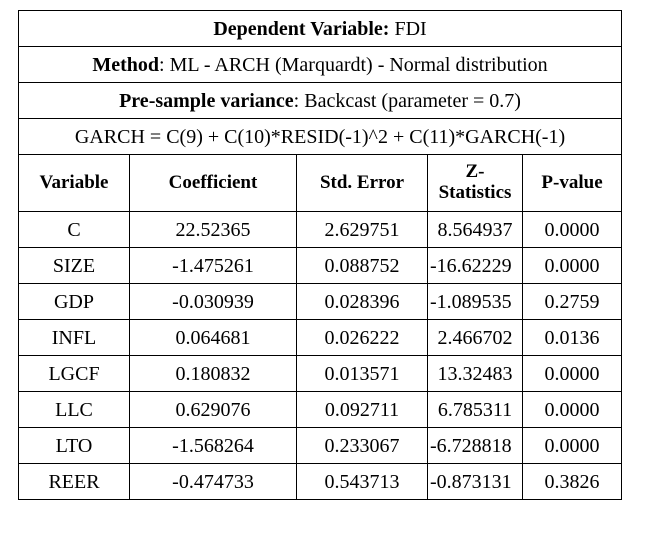  I want to click on cell-variable: REER, so click(74, 481).